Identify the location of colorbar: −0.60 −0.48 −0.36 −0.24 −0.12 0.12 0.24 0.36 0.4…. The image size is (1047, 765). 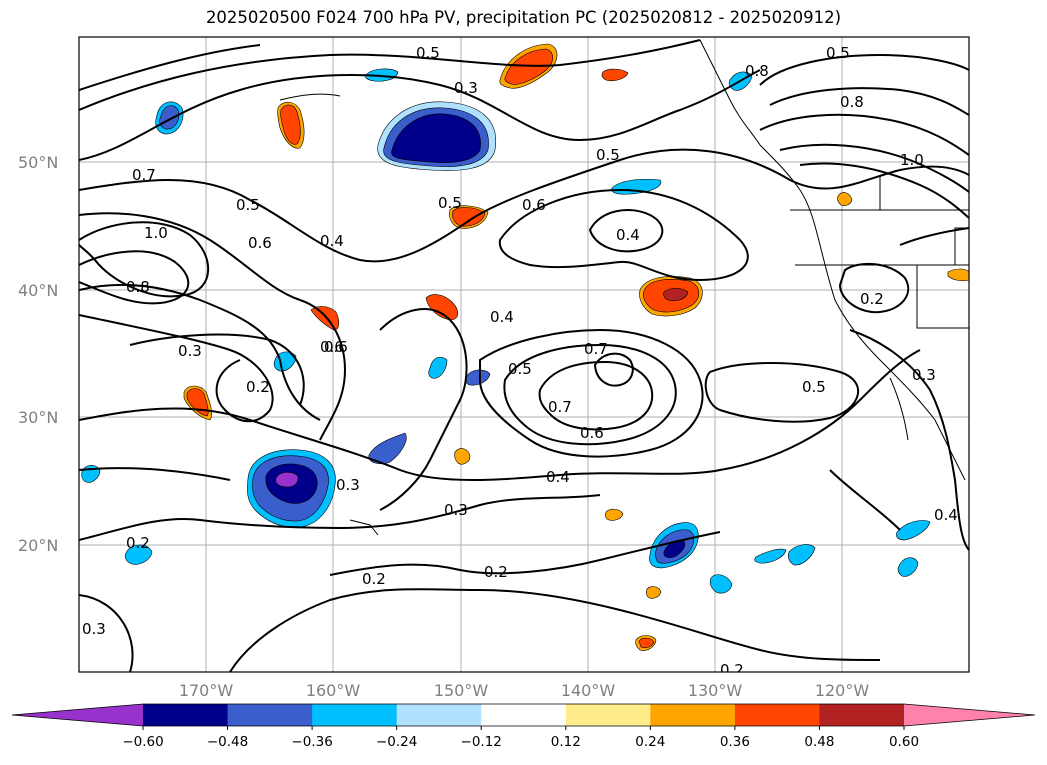
(523, 726).